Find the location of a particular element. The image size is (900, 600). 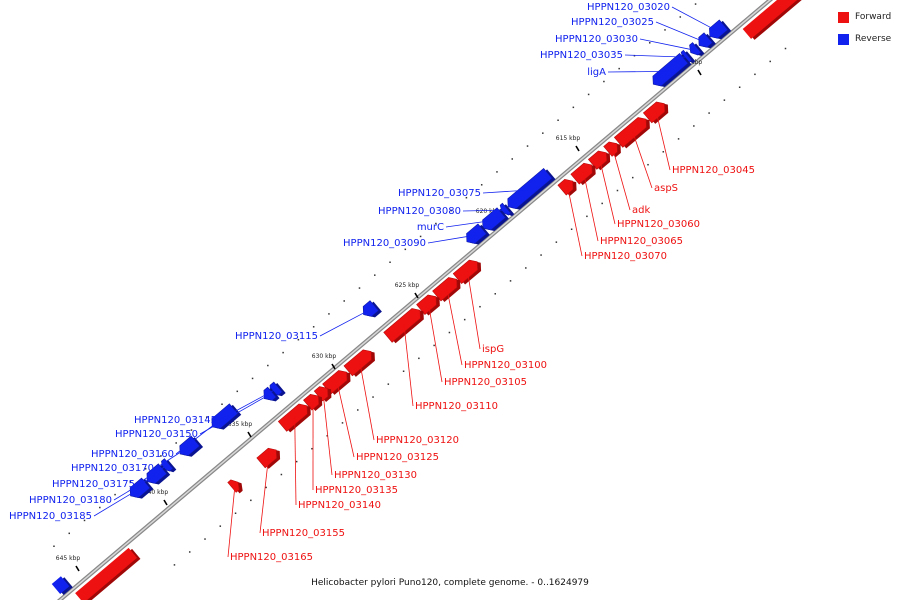

gene-label: HPPN120_03030 is located at coordinates (596, 39).